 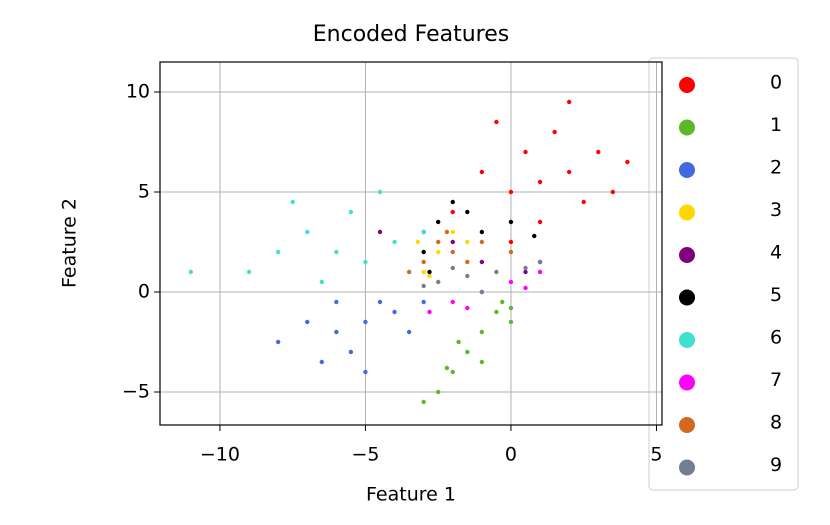 I want to click on legend-label: 5, so click(x=776, y=295).